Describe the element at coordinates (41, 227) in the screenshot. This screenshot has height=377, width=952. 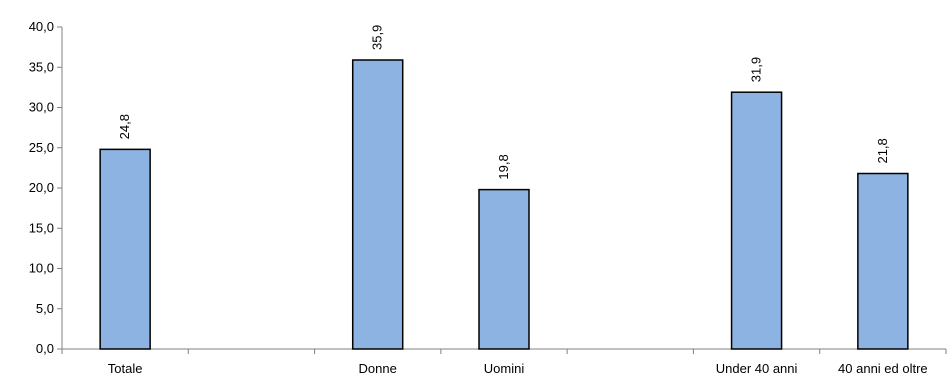
I see `y-tick-label: 15,0` at that location.